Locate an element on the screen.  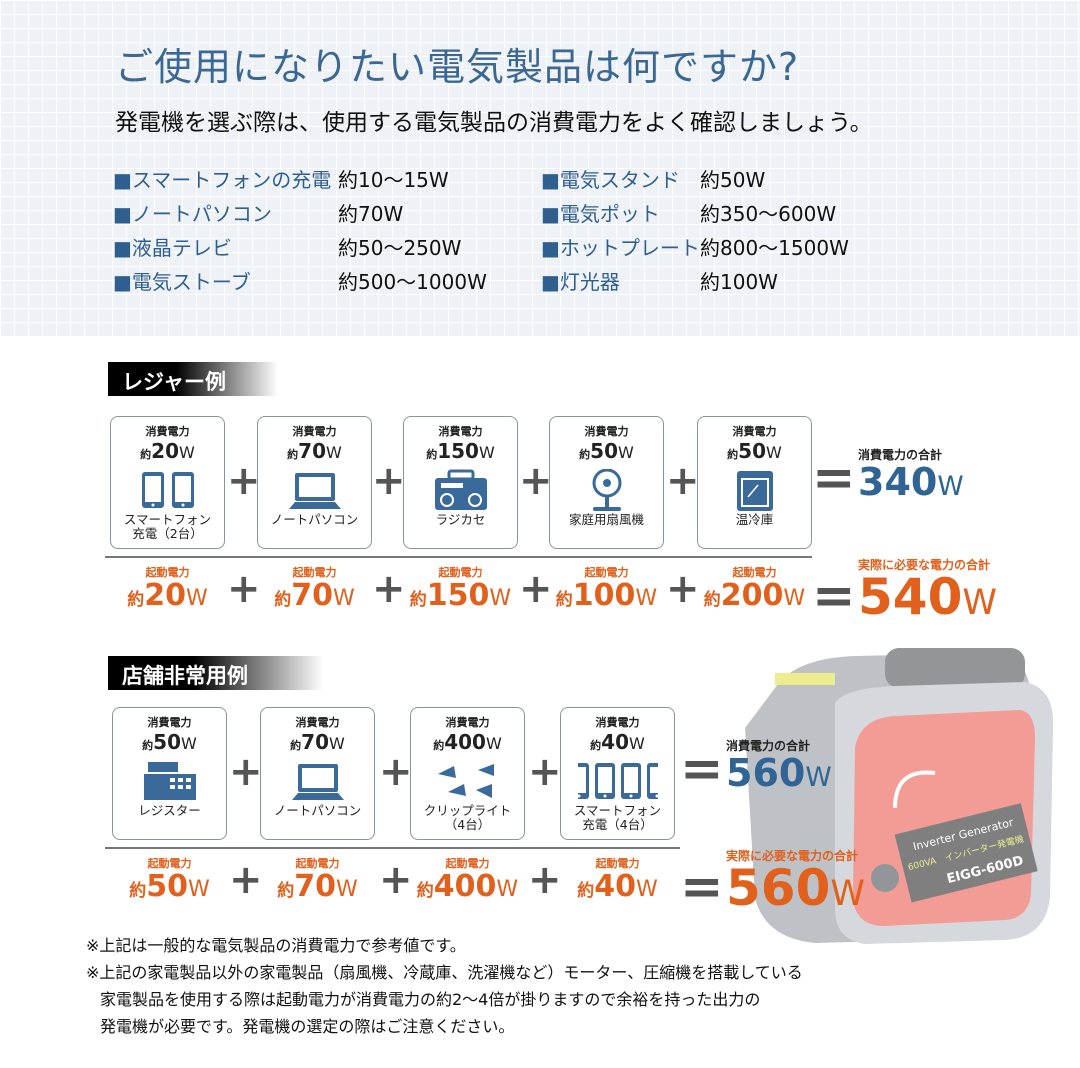
consumption-value: 約150W is located at coordinates (460, 451).